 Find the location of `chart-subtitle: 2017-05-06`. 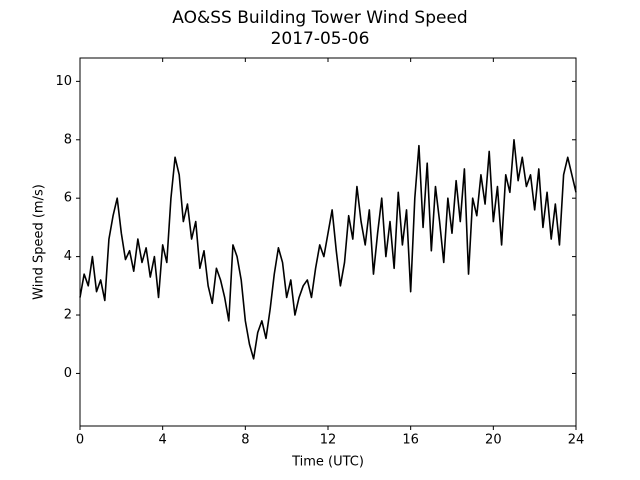

chart-subtitle: 2017-05-06 is located at coordinates (320, 39).